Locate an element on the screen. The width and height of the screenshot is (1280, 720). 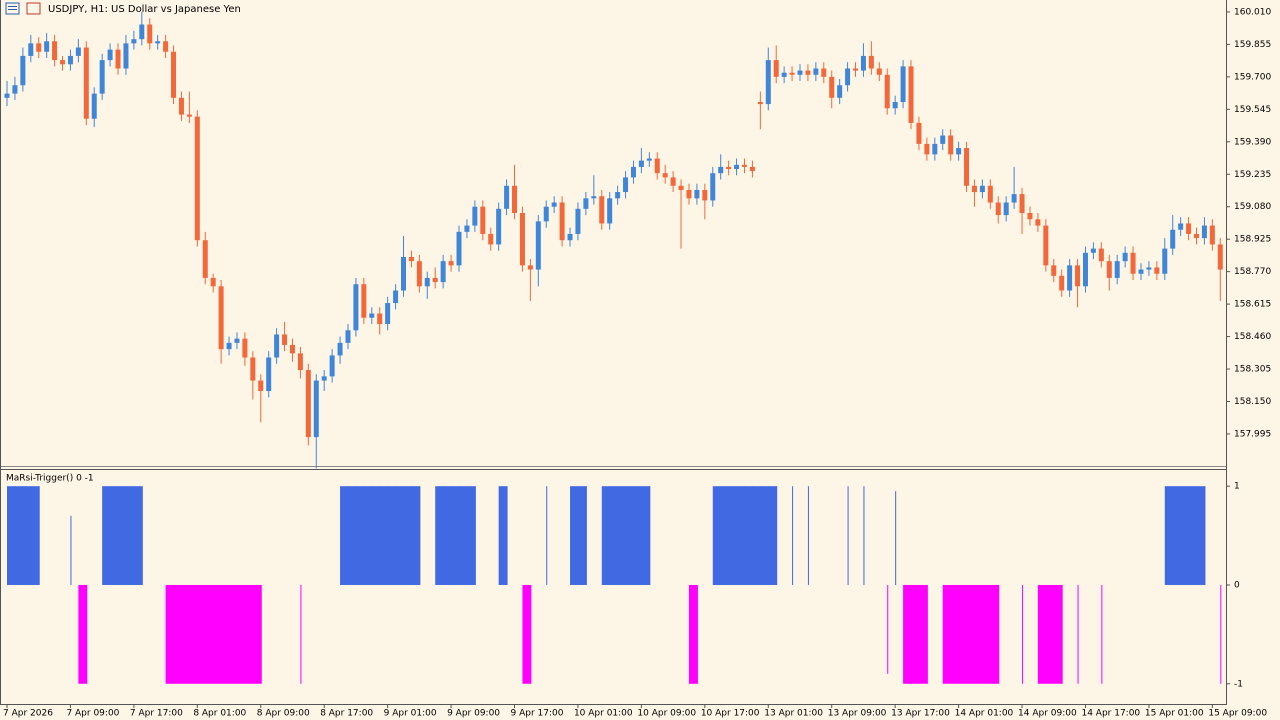
x-tick-label: 9 Apr 17:00 is located at coordinates (537, 714).